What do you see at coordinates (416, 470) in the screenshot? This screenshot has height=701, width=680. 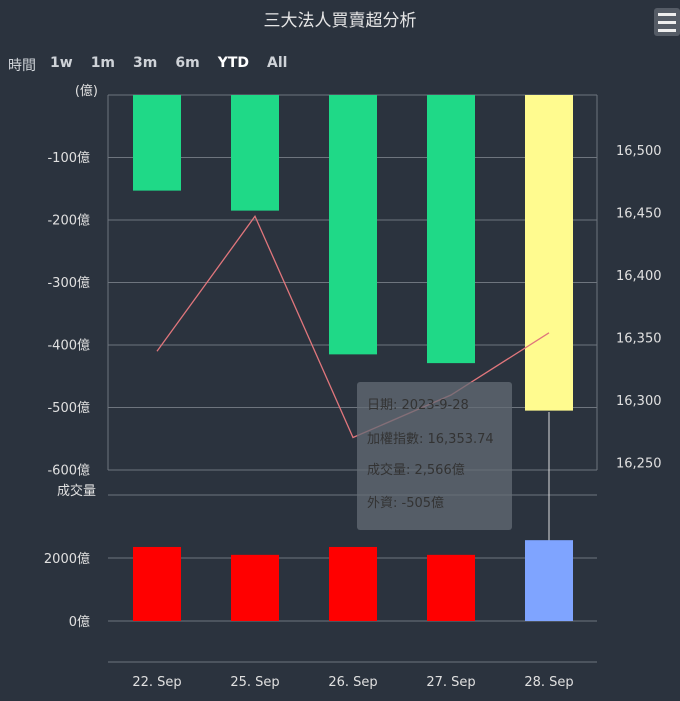 I see `tooltip-volume: 成交量: 2,566億` at bounding box center [416, 470].